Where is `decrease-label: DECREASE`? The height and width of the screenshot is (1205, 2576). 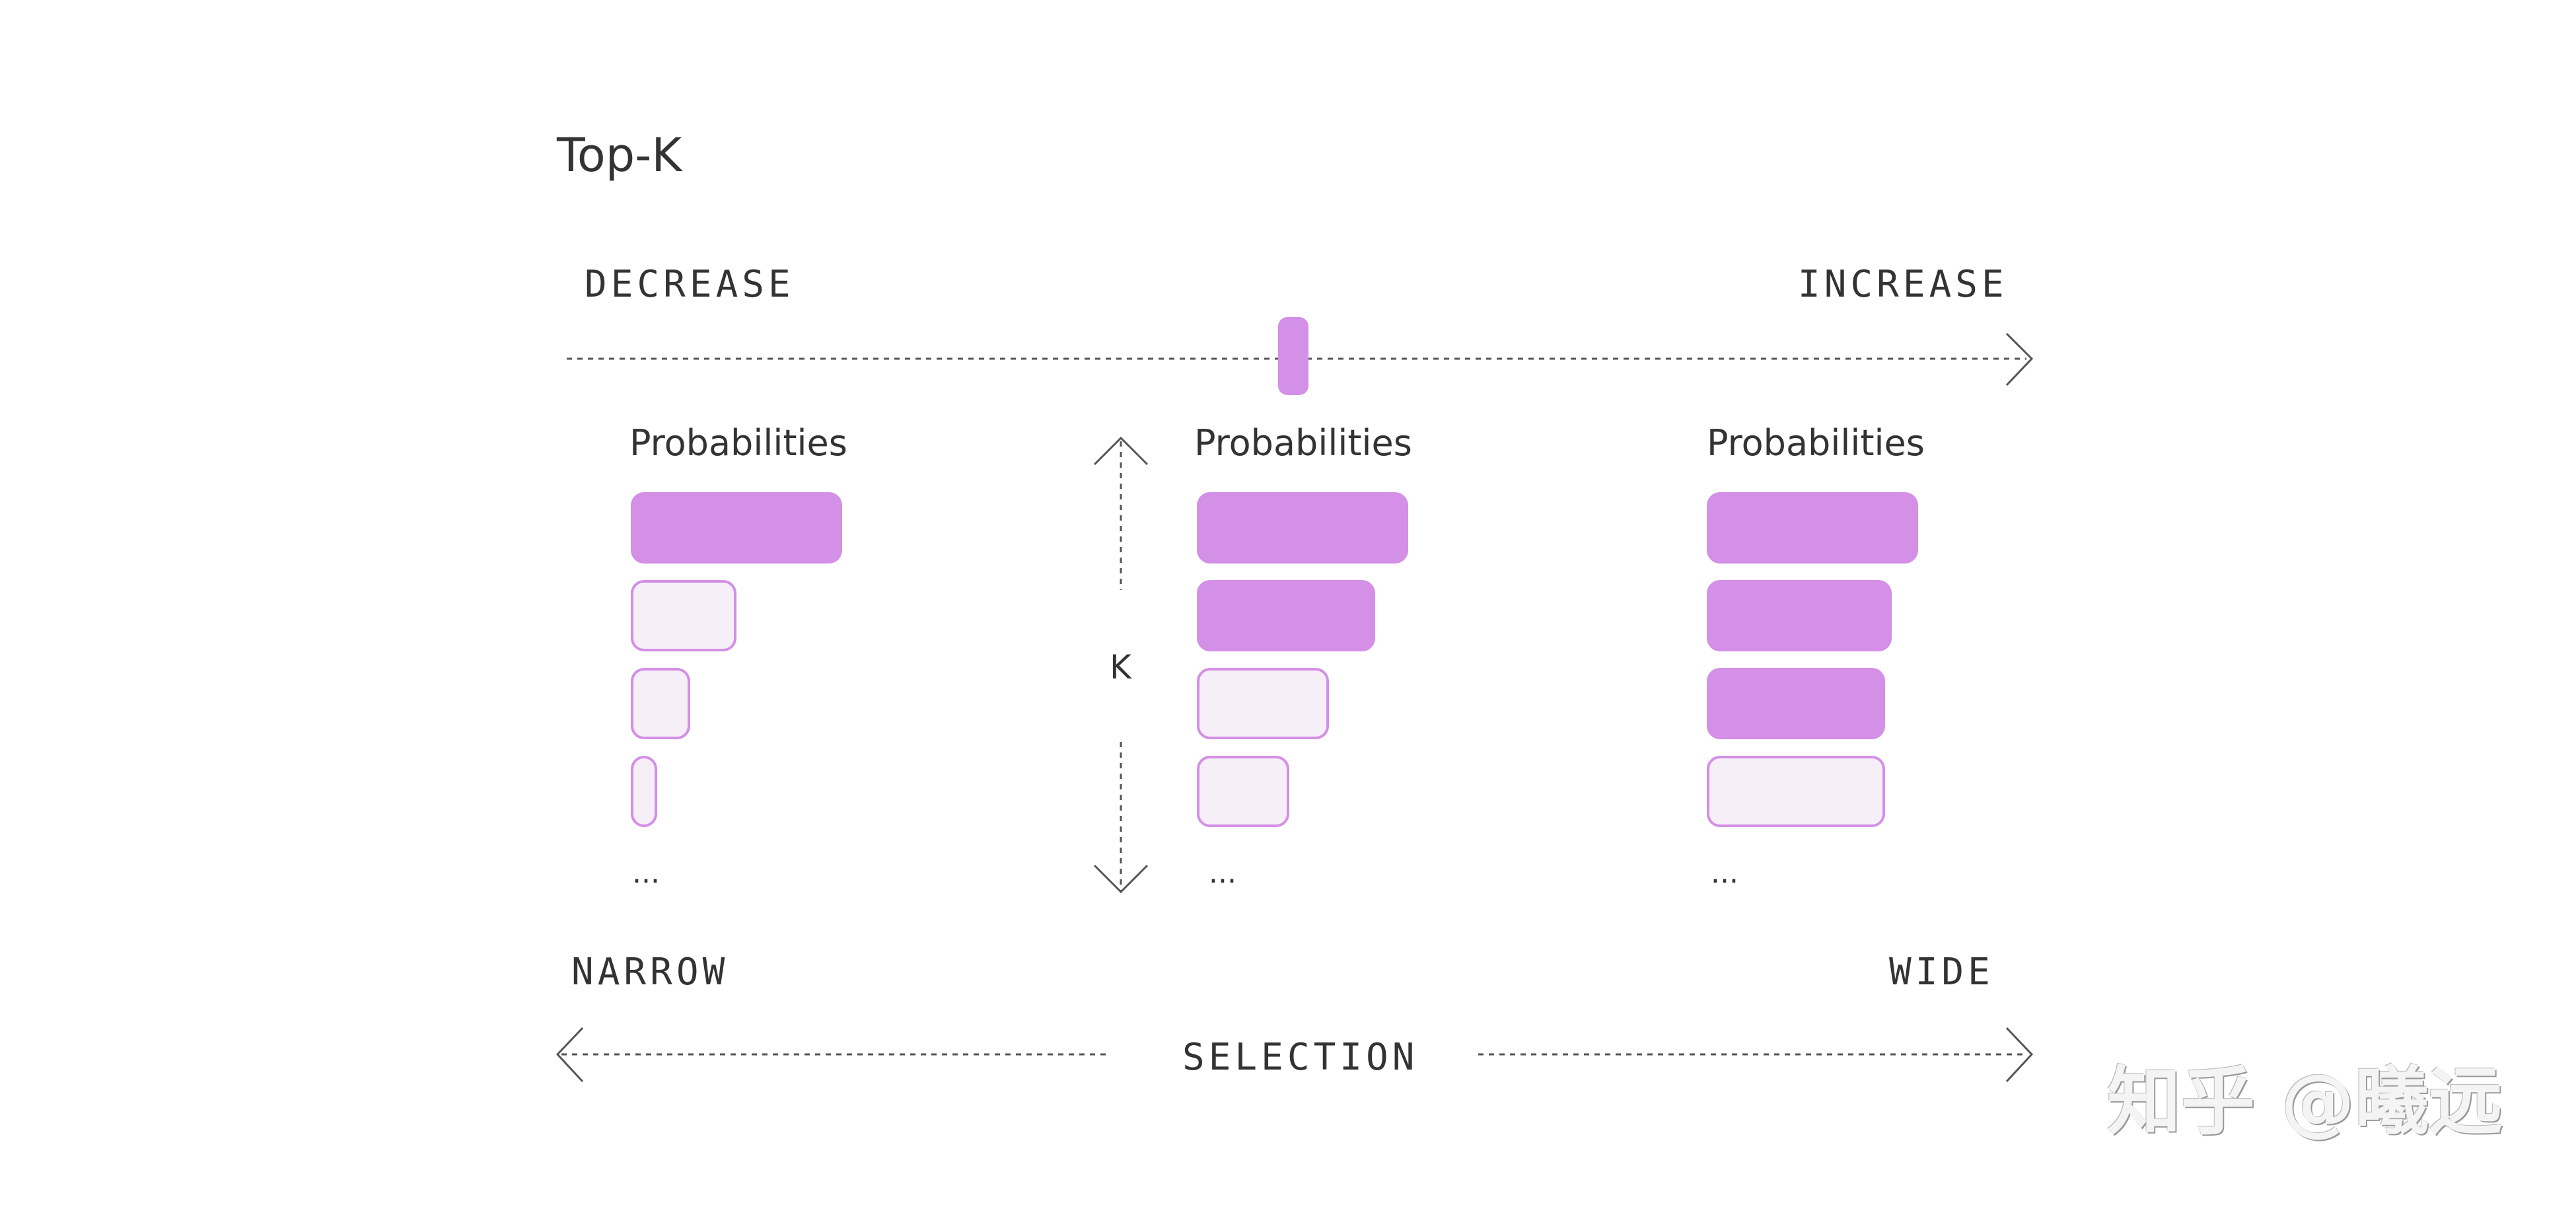
decrease-label: DECREASE is located at coordinates (690, 284).